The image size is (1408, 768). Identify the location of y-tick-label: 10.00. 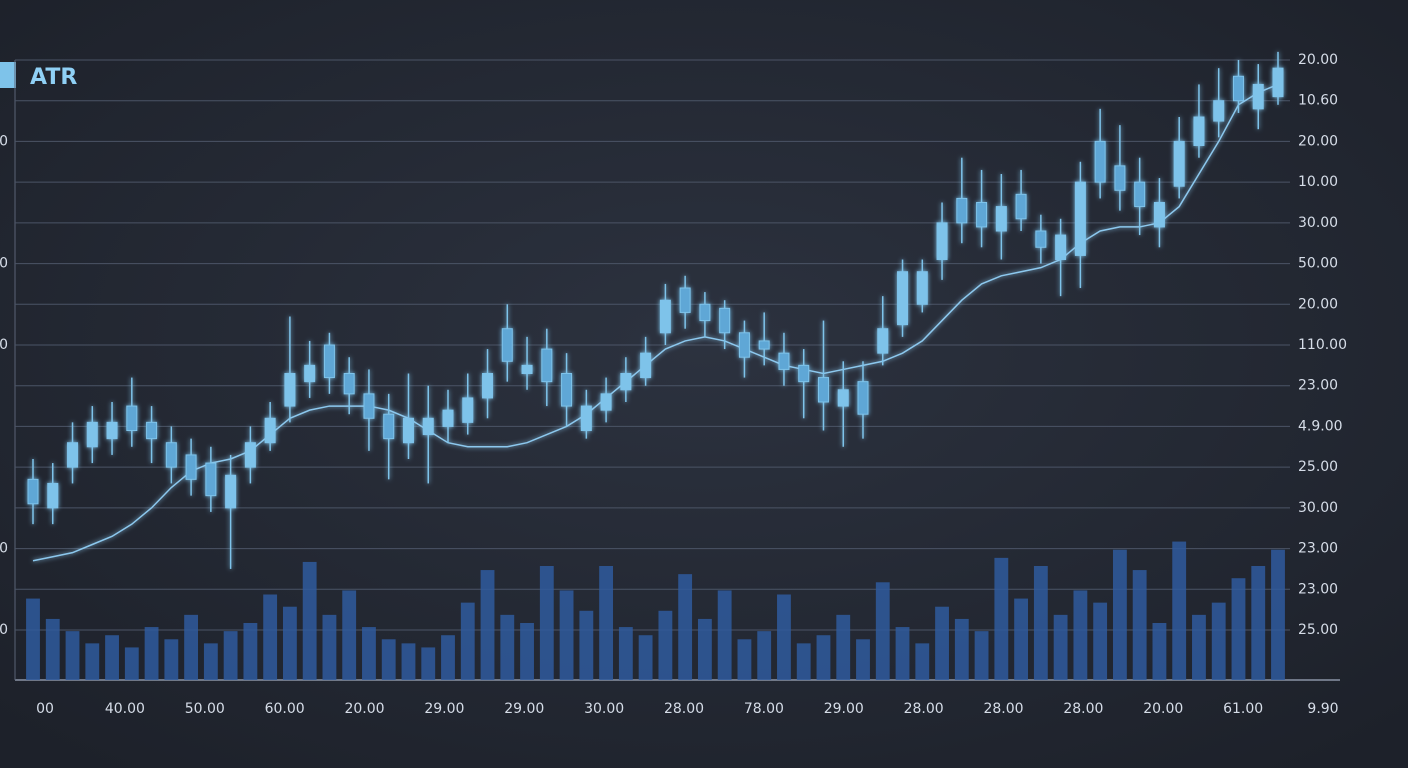
(1318, 182).